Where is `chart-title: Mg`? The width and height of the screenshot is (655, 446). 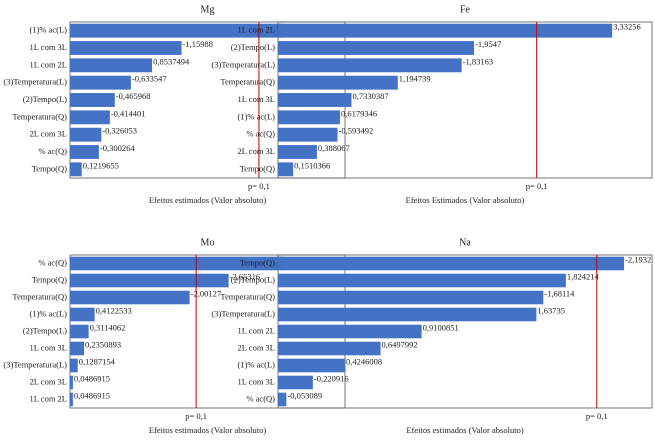 chart-title: Mg is located at coordinates (208, 9).